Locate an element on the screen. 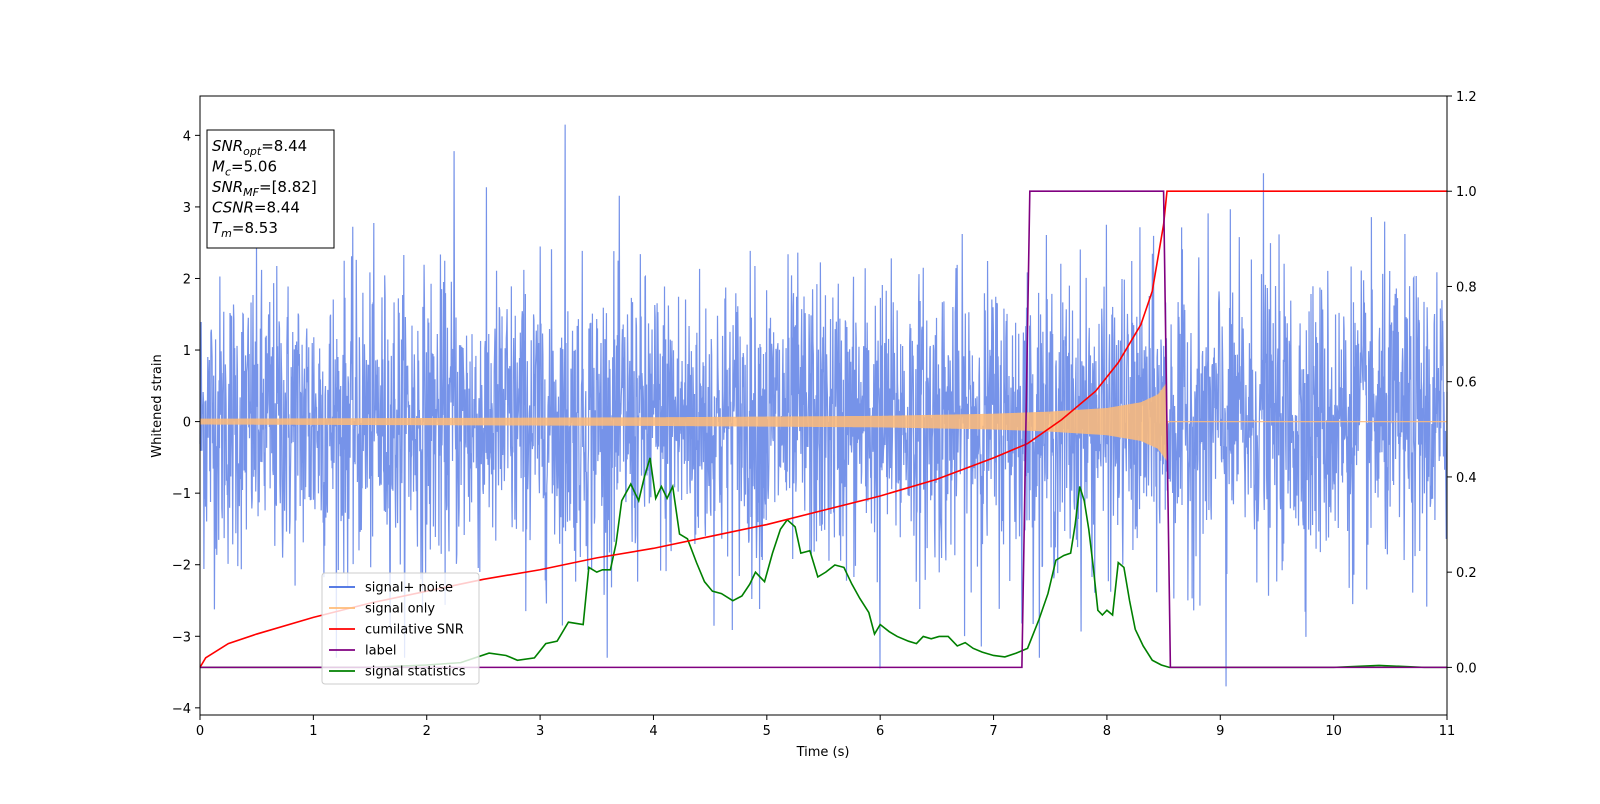  y-left-tick-label: 2 is located at coordinates (187, 279).